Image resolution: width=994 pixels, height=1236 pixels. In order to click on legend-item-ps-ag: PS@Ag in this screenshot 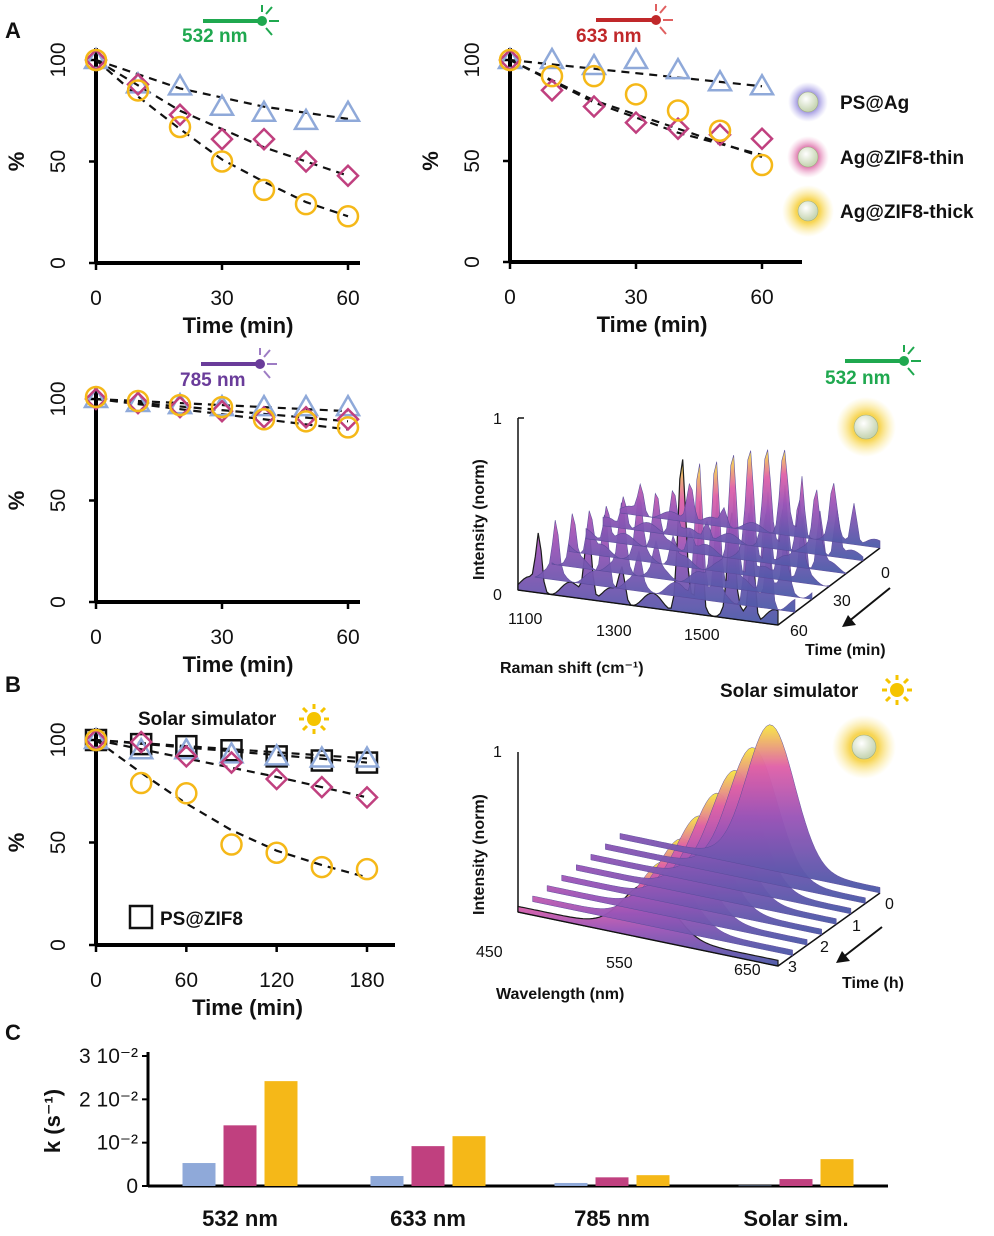, I will do `click(848, 102)`.